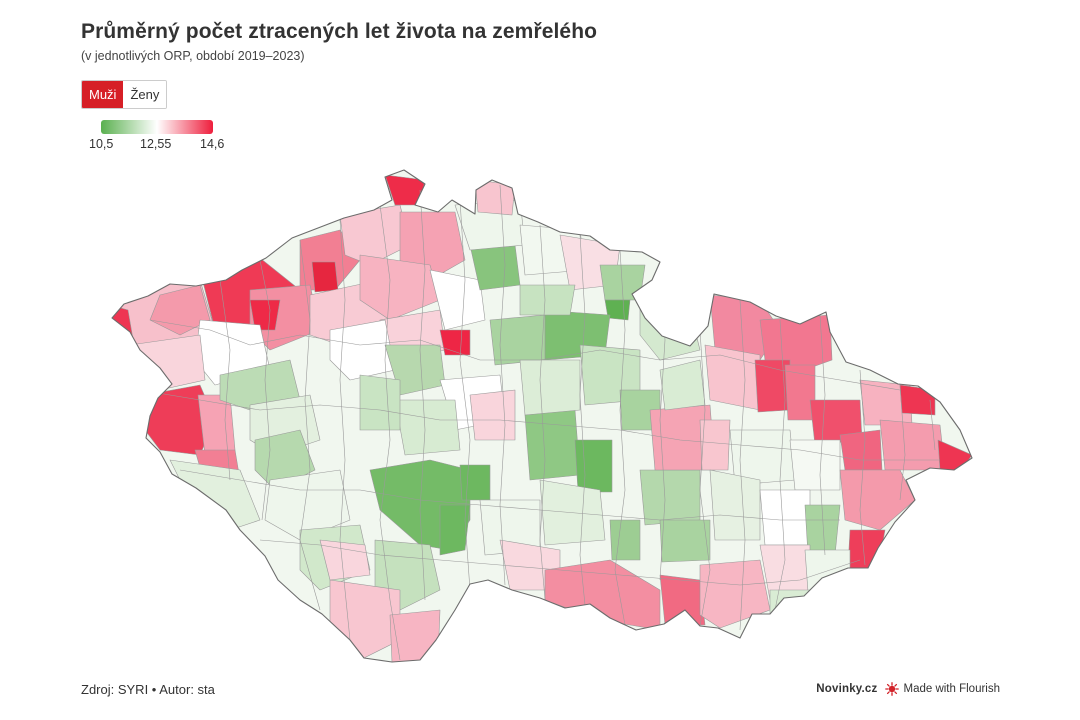  What do you see at coordinates (156, 144) in the screenshot?
I see `legend-mid-label: 12,55` at bounding box center [156, 144].